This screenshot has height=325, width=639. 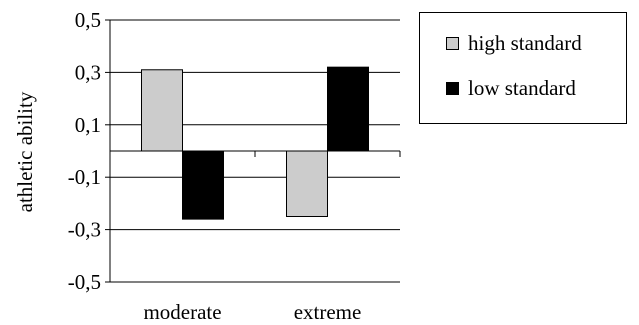 What do you see at coordinates (88, 125) in the screenshot?
I see `y-tick-label: 0,1` at bounding box center [88, 125].